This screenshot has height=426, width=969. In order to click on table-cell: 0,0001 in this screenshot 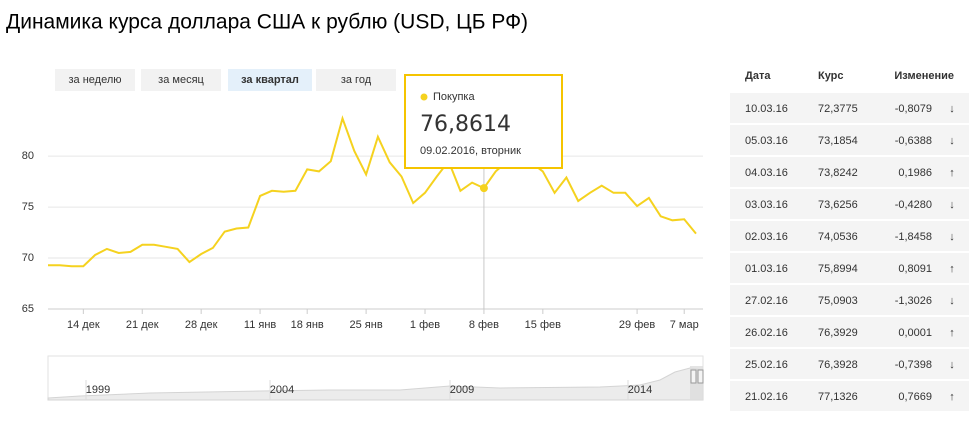, I will do `click(915, 333)`.